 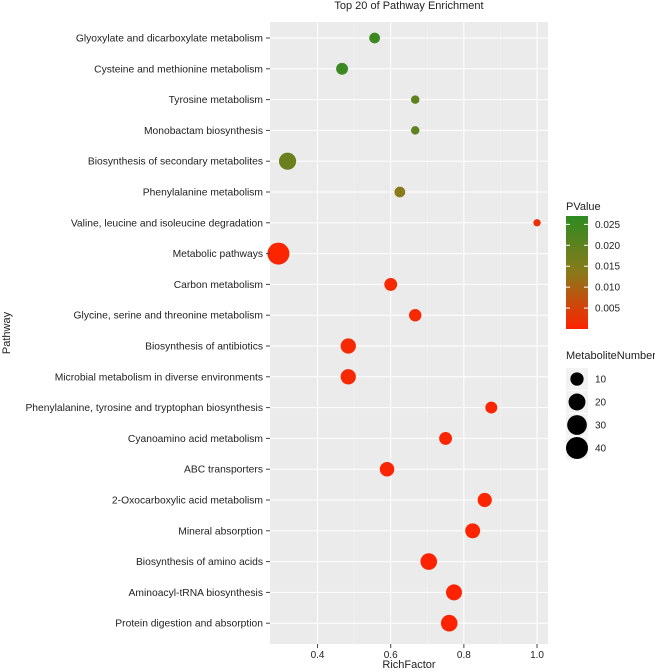 What do you see at coordinates (169, 39) in the screenshot?
I see `pathway-label: Glyoxylate and dicarboxylate metabolism` at bounding box center [169, 39].